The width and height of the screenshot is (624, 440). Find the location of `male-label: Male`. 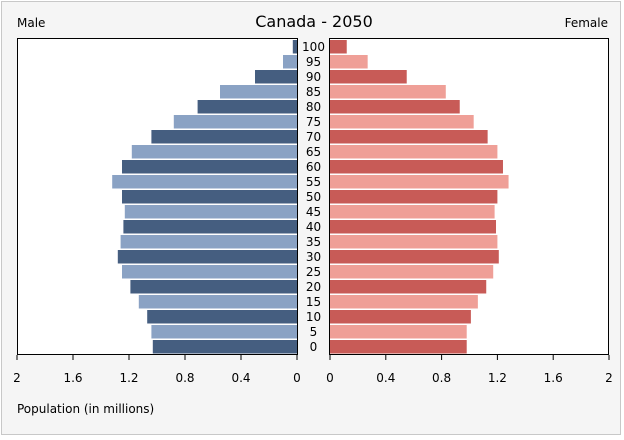

male-label: Male is located at coordinates (31, 23).